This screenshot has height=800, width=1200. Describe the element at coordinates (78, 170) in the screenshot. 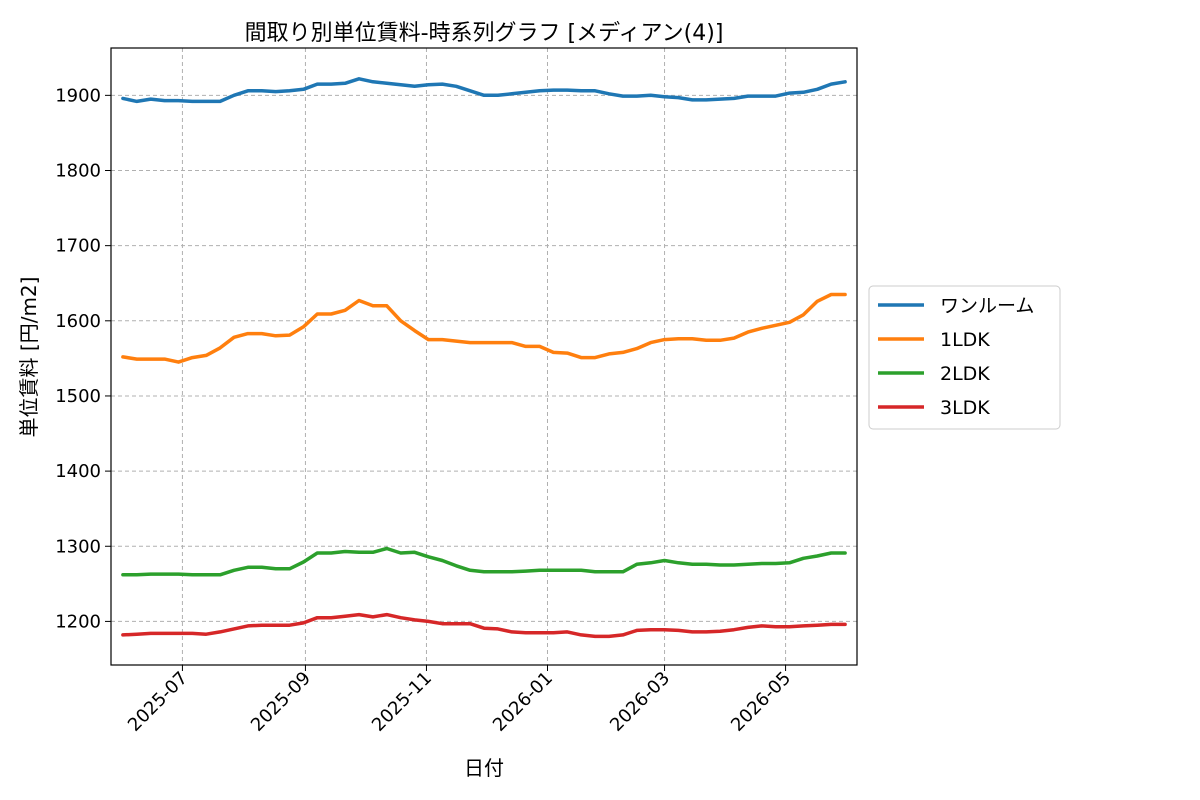

I see `y-tick-label: 1800` at that location.